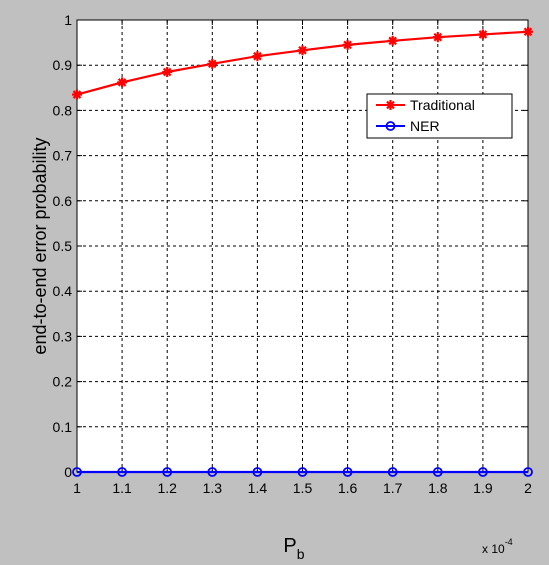 Image resolution: width=549 pixels, height=565 pixels. I want to click on x-axis-label-subscript: b, so click(301, 554).